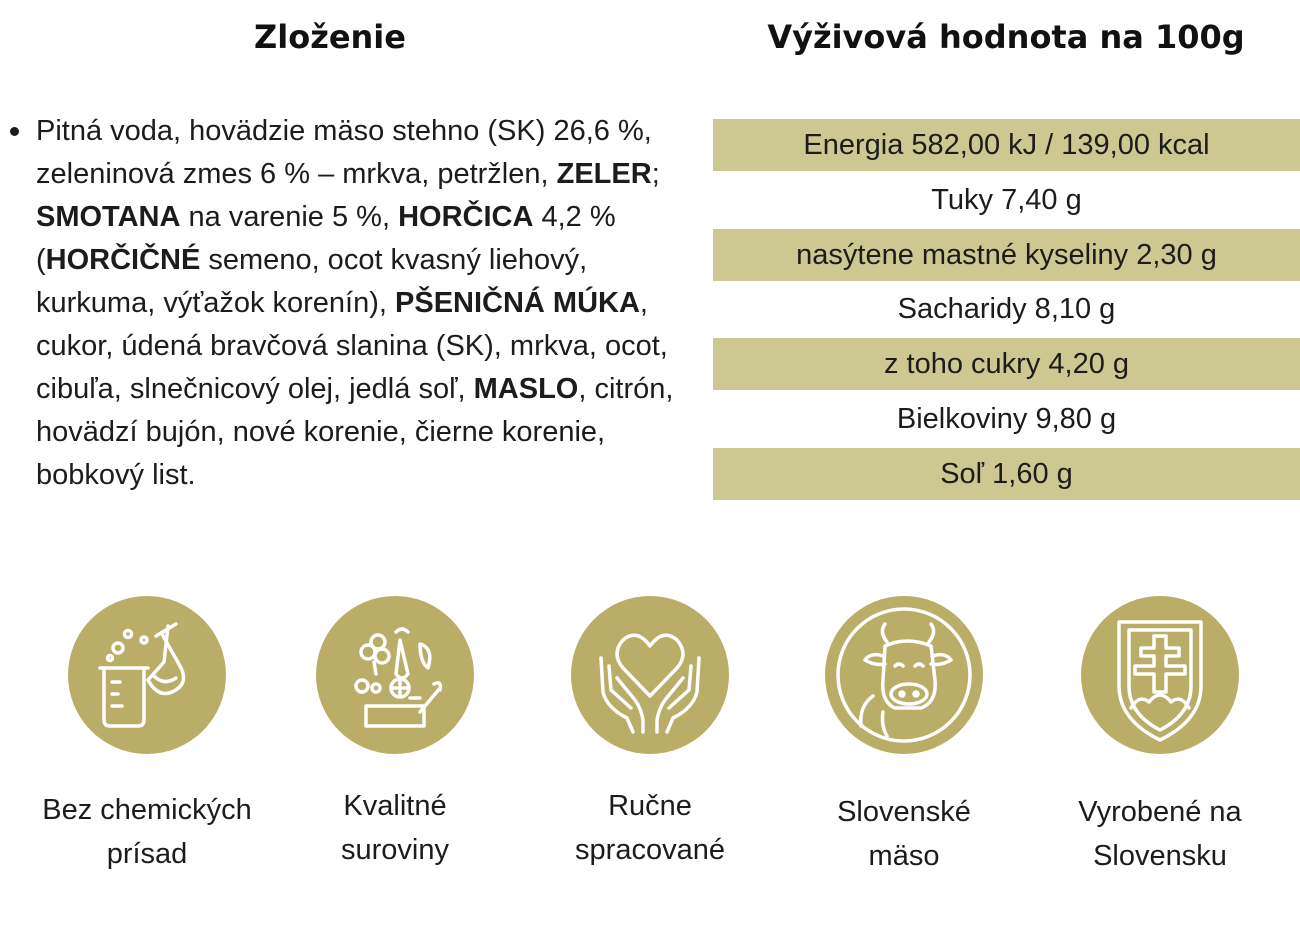  I want to click on nutrition-row: nasýtene mastné kyseliny 2,30 g, so click(1006, 254).